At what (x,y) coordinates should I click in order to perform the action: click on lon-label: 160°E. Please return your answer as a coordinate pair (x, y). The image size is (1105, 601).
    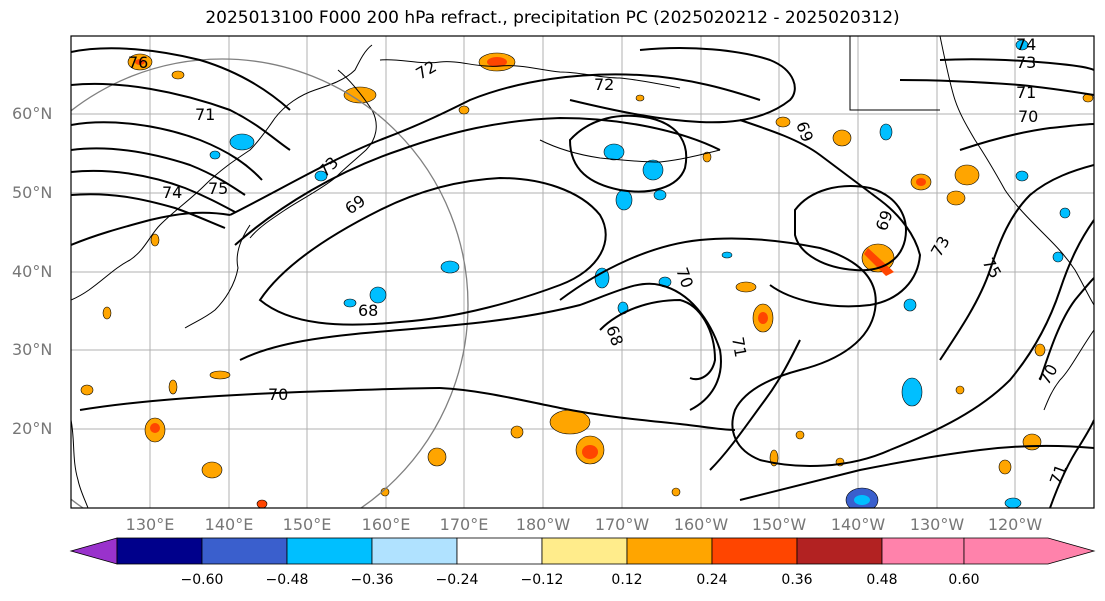
    Looking at the image, I should click on (386, 524).